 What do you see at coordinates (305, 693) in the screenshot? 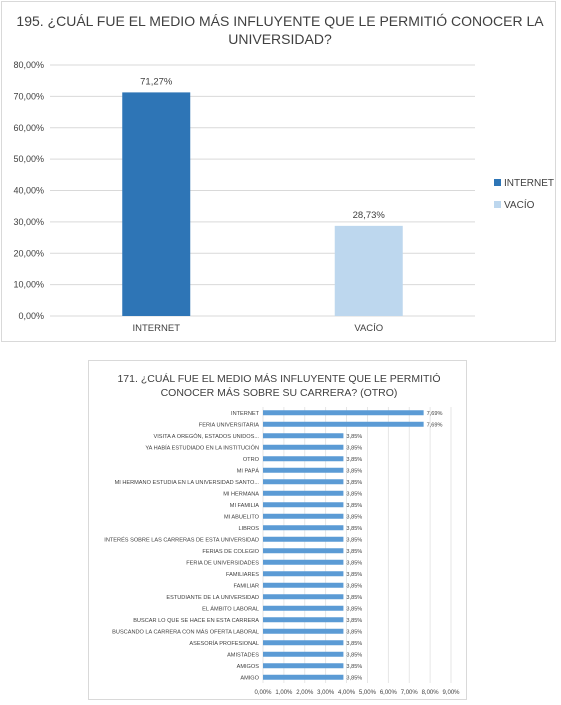
I see `x-tick-label: 2,00%` at bounding box center [305, 693].